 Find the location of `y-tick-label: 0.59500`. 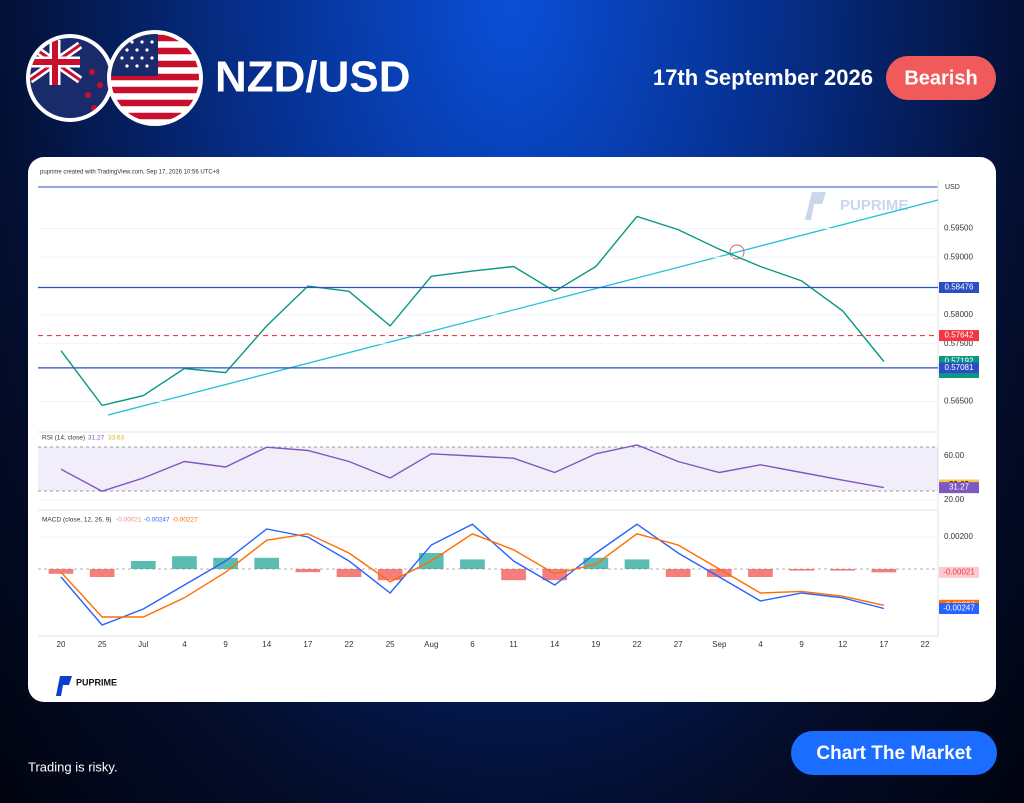

y-tick-label: 0.59500 is located at coordinates (958, 228).